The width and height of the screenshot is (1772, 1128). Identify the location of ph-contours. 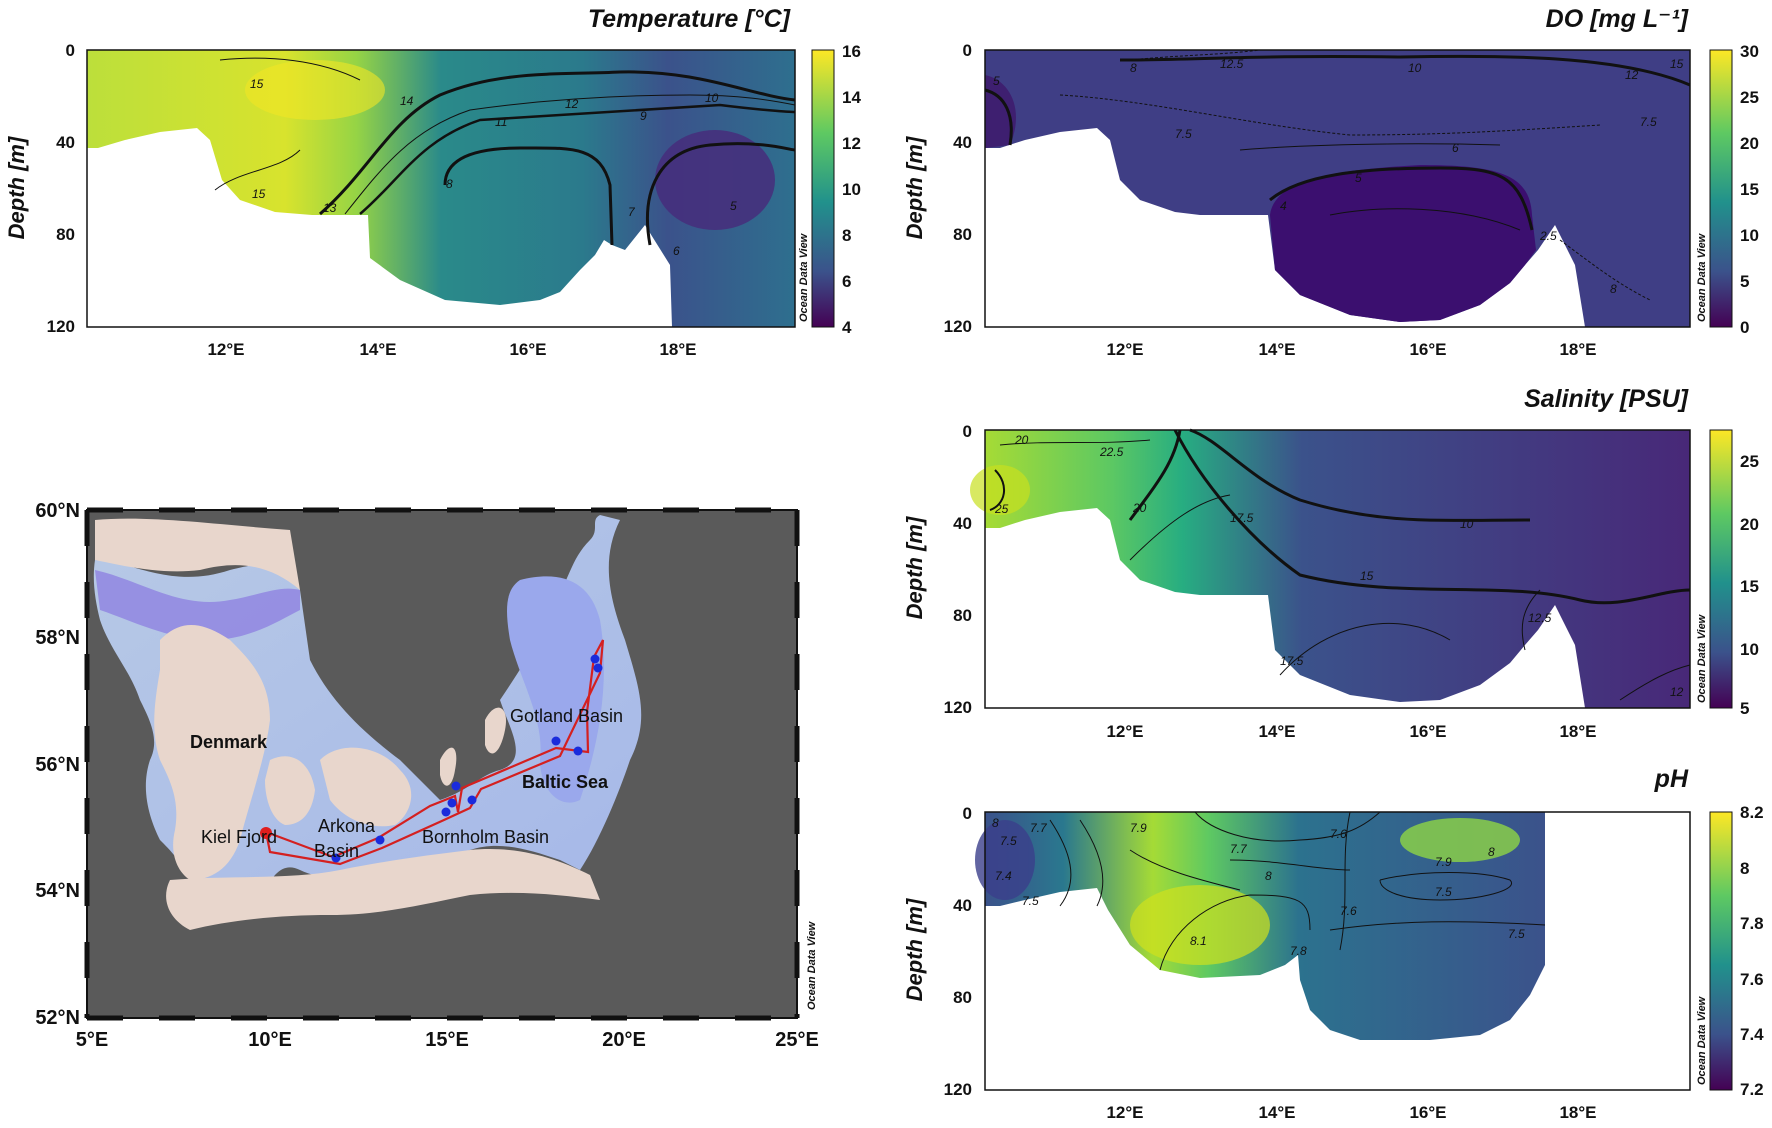
(1297, 891).